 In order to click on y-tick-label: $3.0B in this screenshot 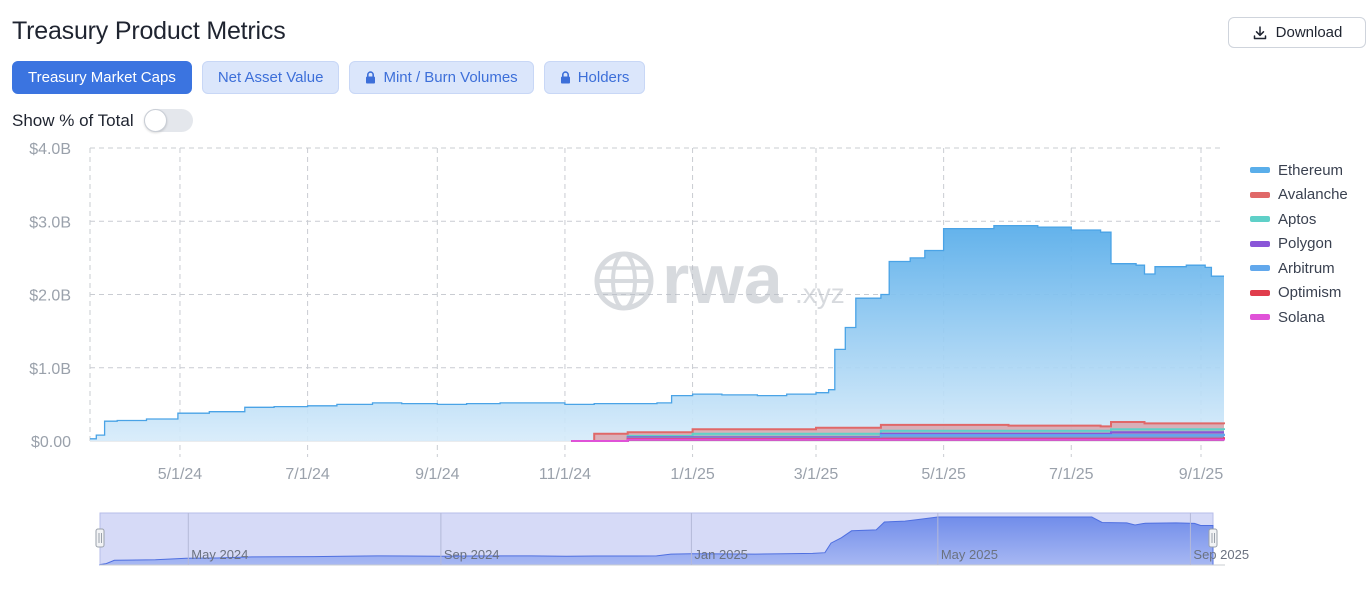, I will do `click(50, 222)`.